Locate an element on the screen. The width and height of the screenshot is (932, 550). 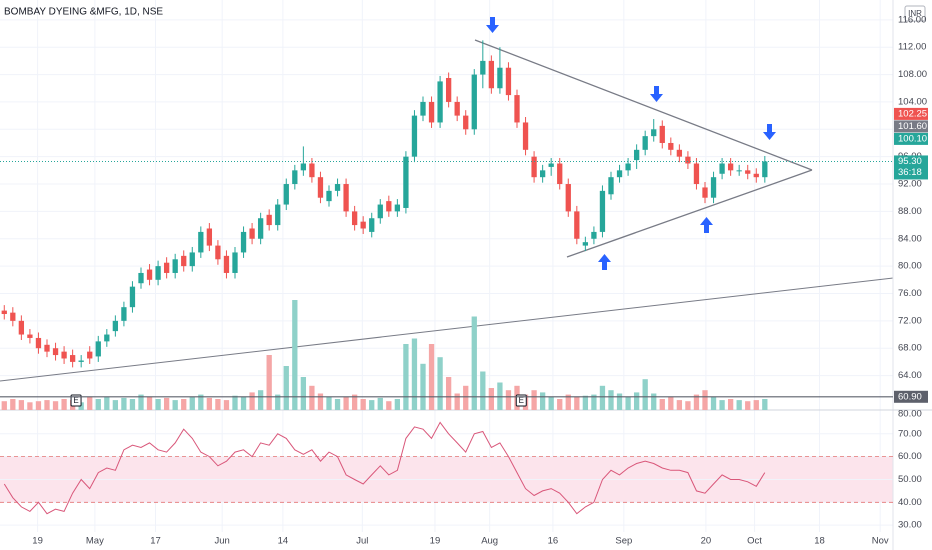
y-tick-label: 70.00 is located at coordinates (910, 433).